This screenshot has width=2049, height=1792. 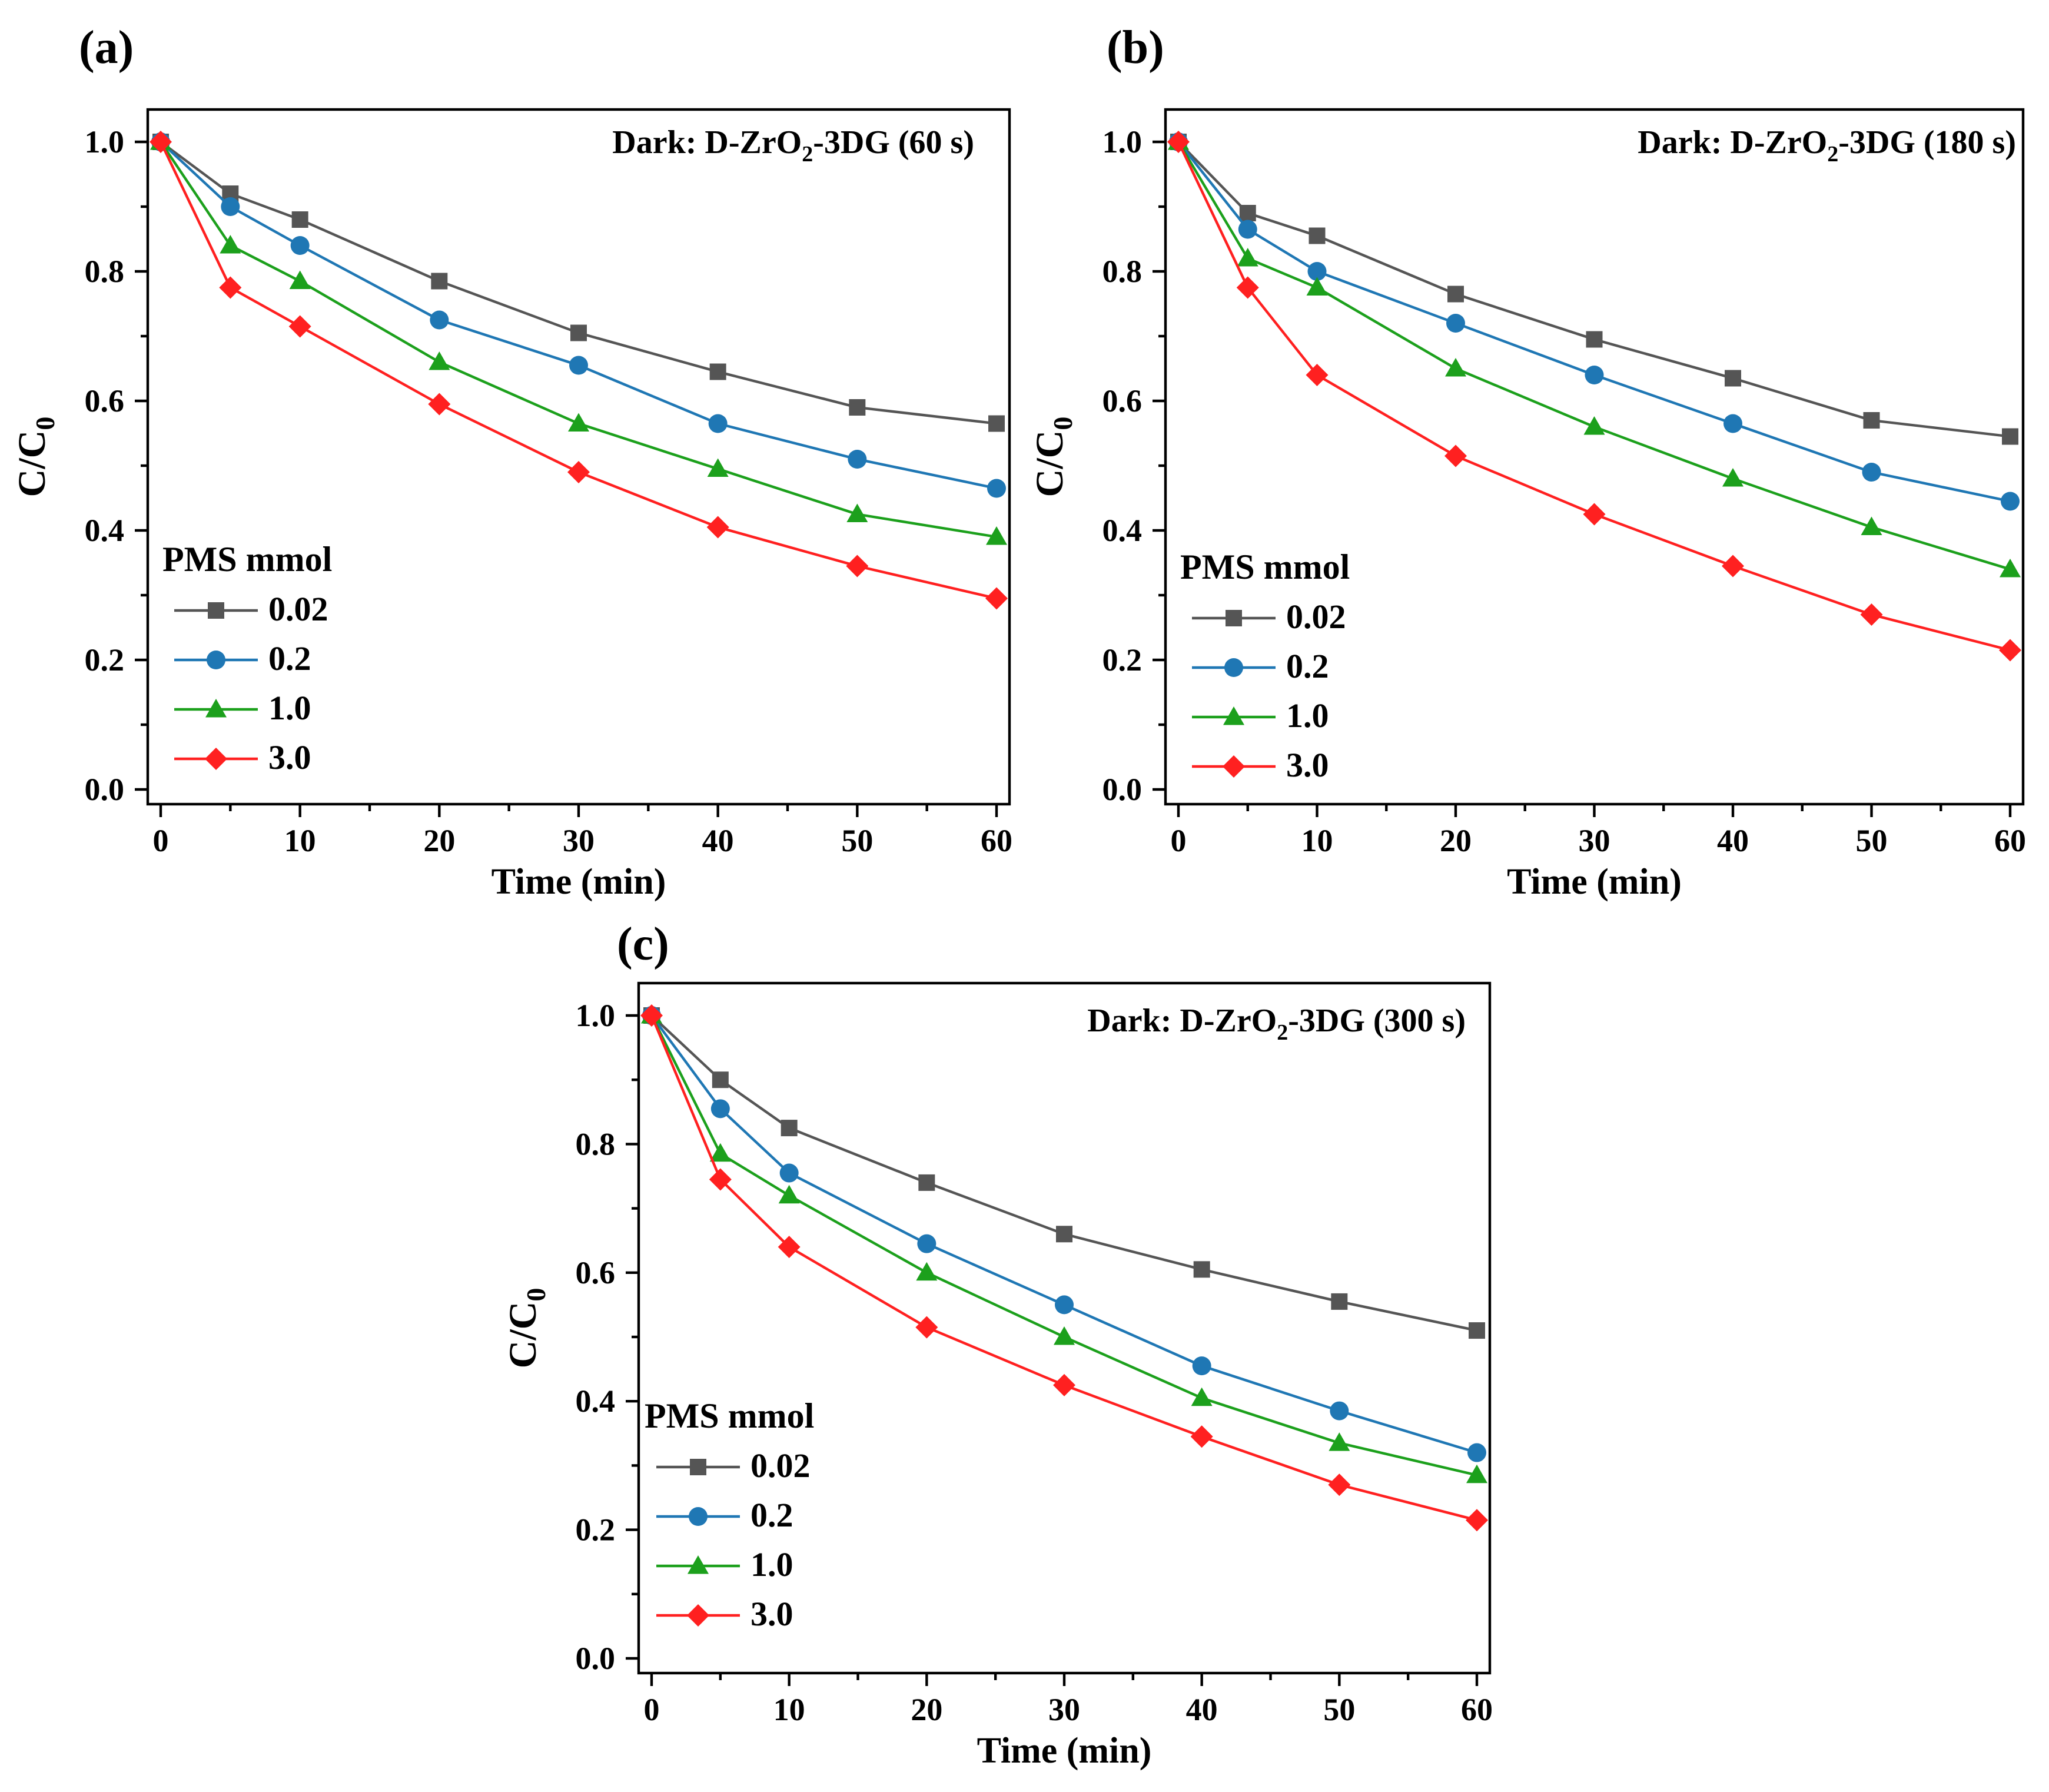 What do you see at coordinates (1827, 145) in the screenshot?
I see `panel-annotation: Dark: D-ZrO2-3DG (180 s)` at bounding box center [1827, 145].